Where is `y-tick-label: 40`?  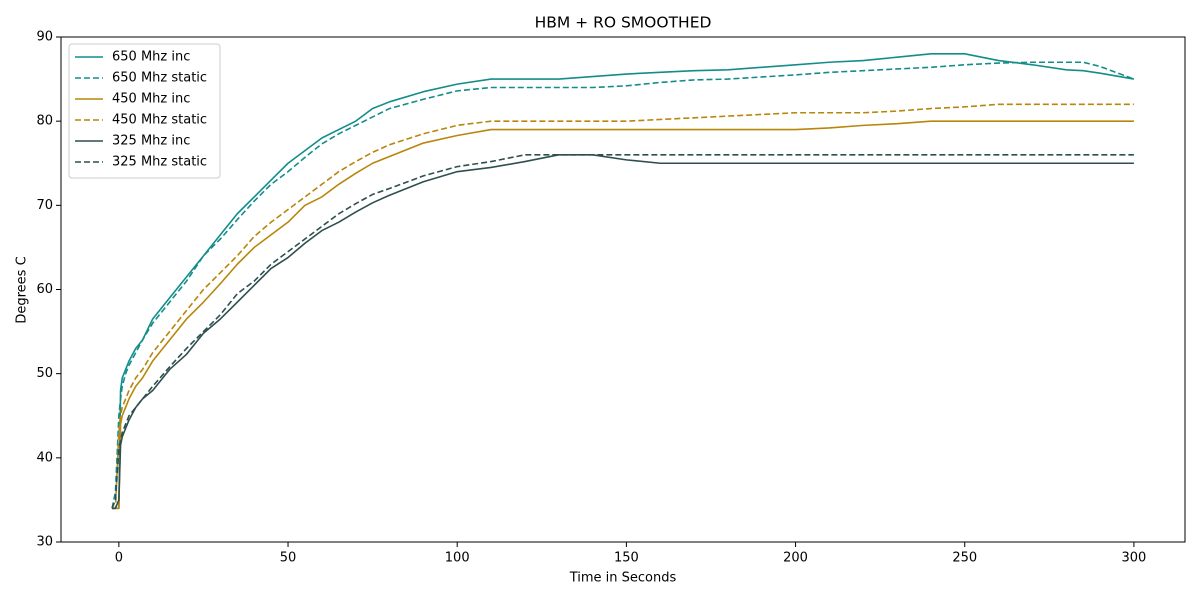
y-tick-label: 40 is located at coordinates (44, 457).